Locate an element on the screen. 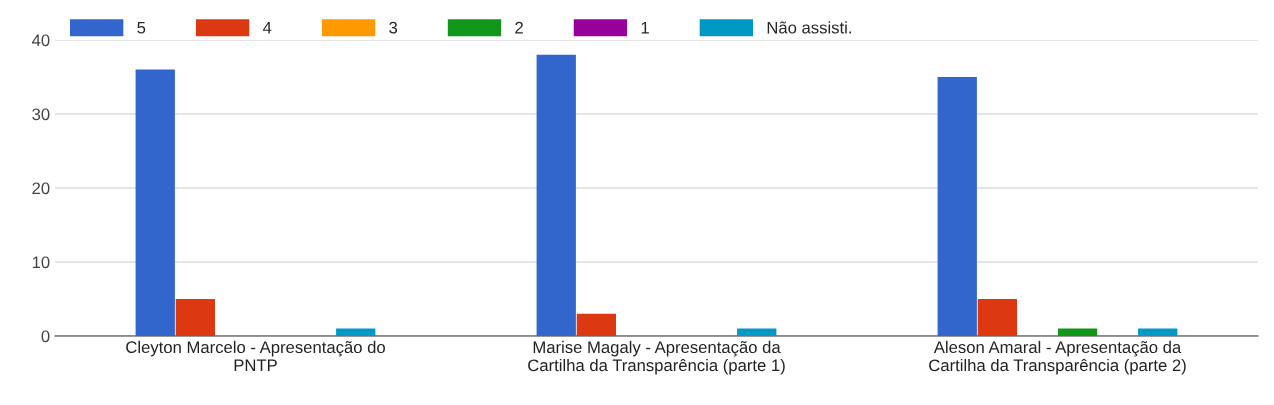 The height and width of the screenshot is (405, 1274). x-tick-label: Cleyton Marcelo - Apresentação do PNTP is located at coordinates (255, 355).